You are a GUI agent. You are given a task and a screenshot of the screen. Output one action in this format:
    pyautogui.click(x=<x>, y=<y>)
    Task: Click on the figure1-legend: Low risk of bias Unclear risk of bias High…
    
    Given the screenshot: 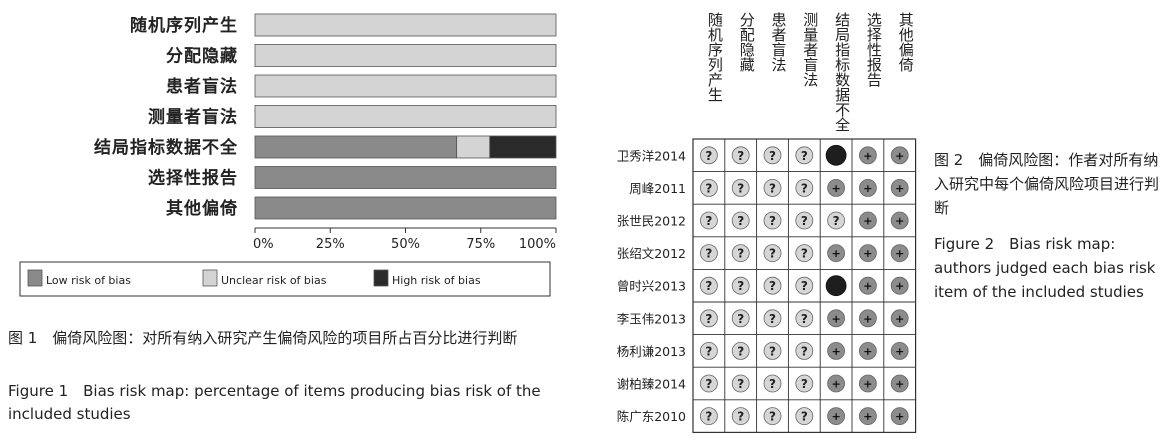 What is the action you would take?
    pyautogui.click(x=285, y=279)
    